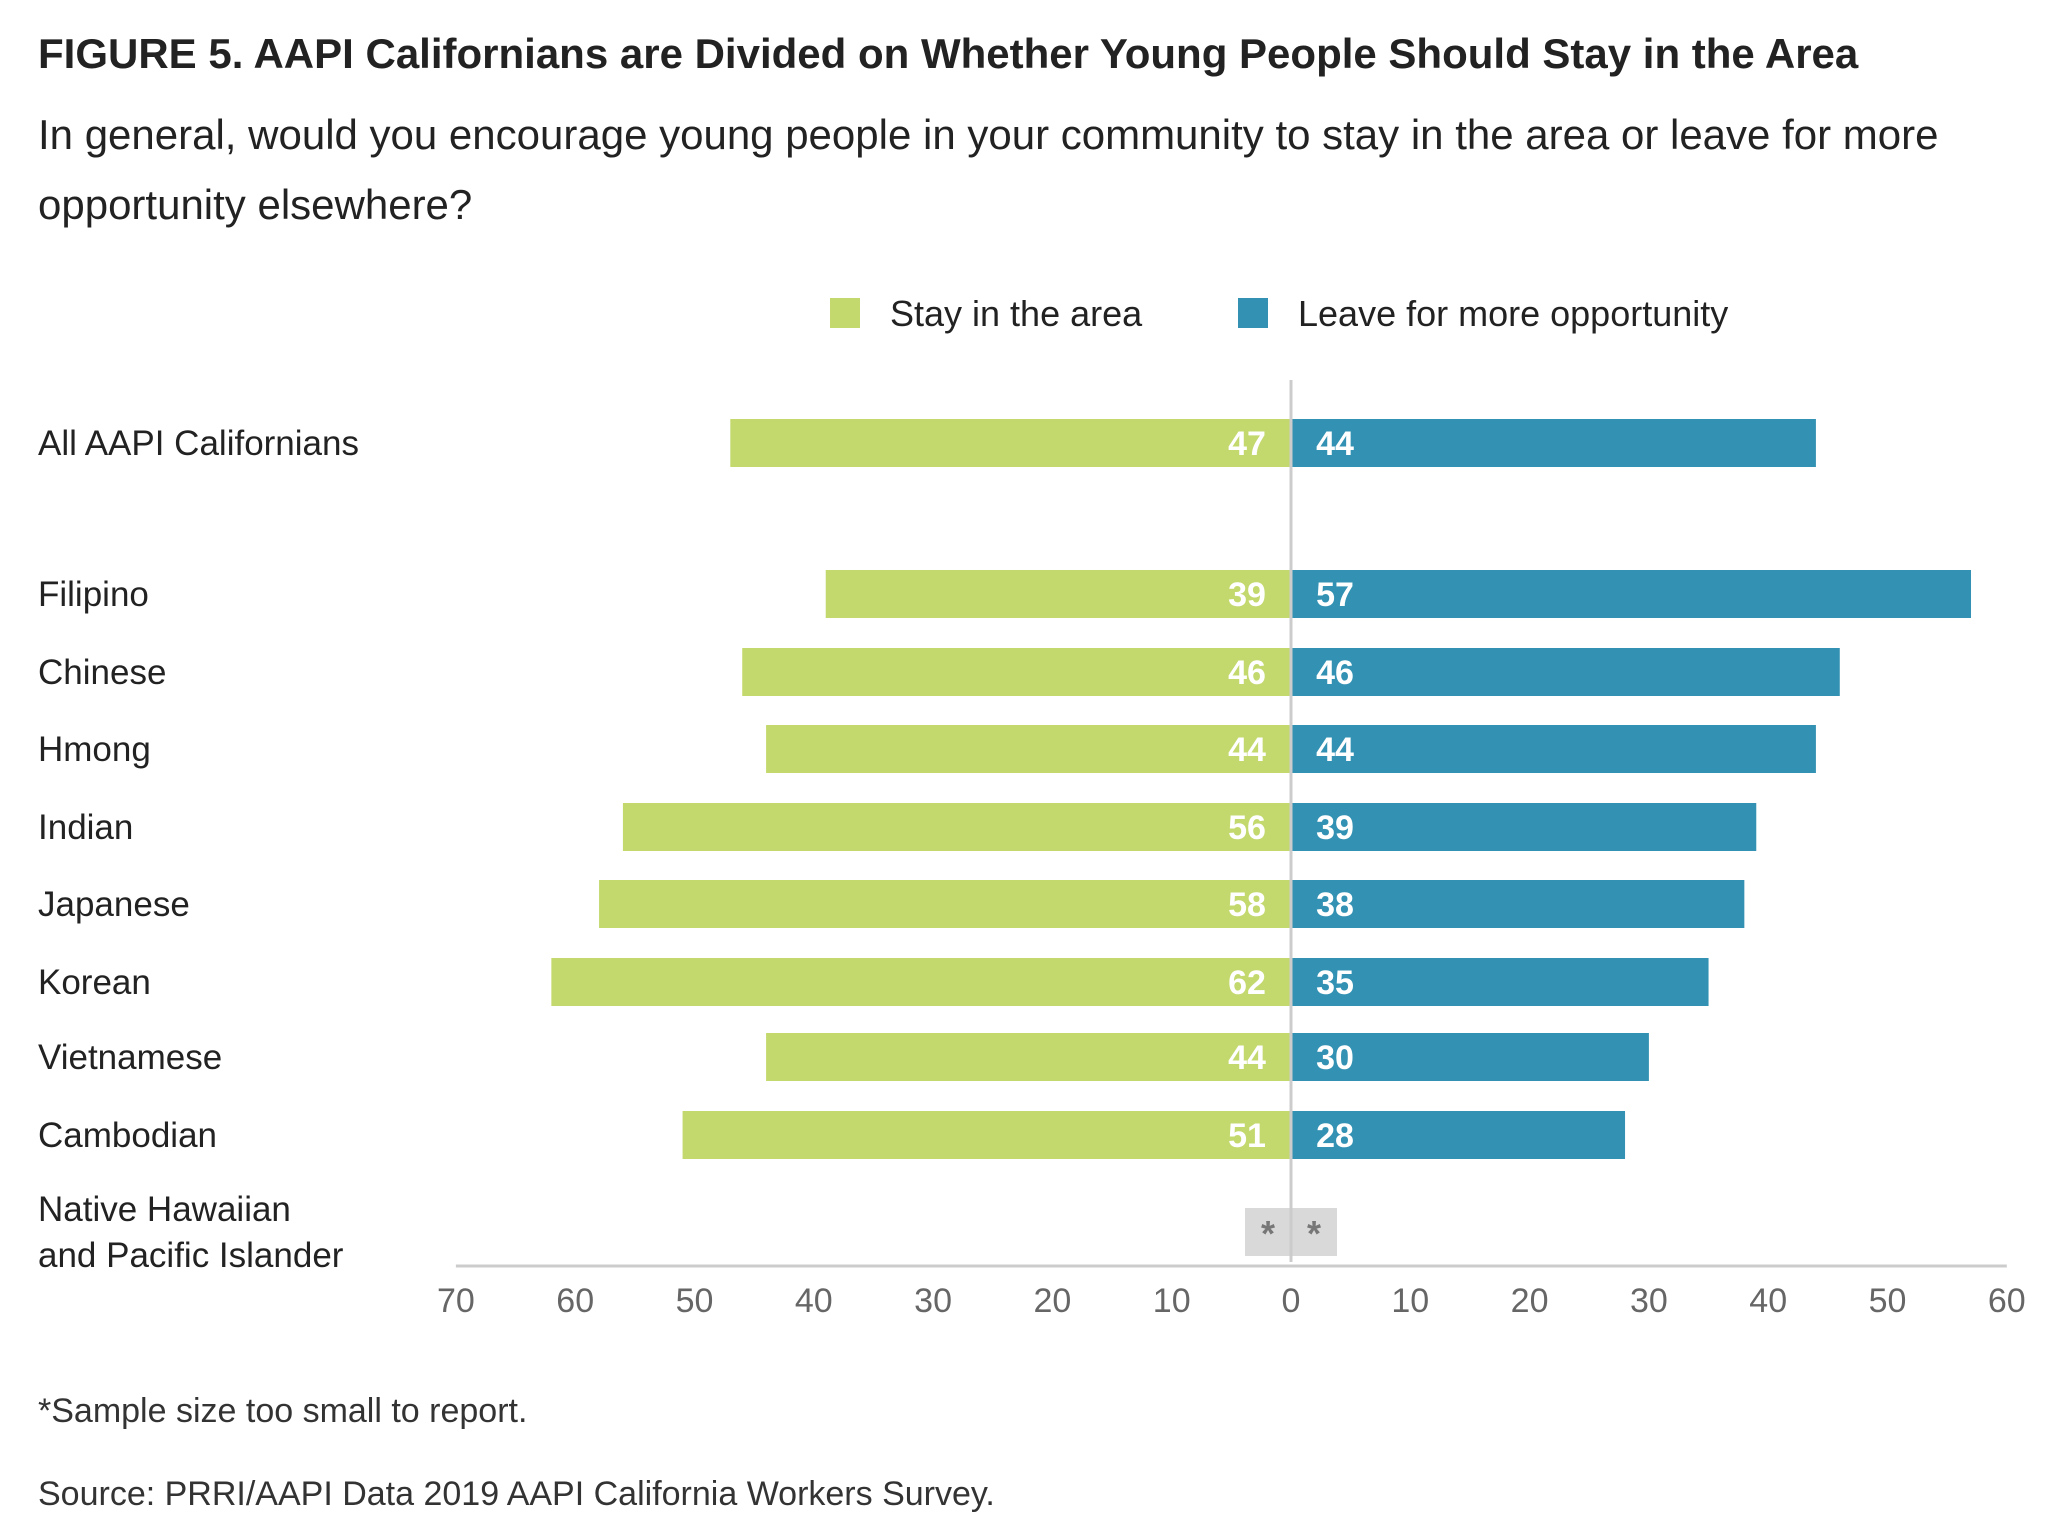  What do you see at coordinates (102, 672) in the screenshot?
I see `category-label: Chinese` at bounding box center [102, 672].